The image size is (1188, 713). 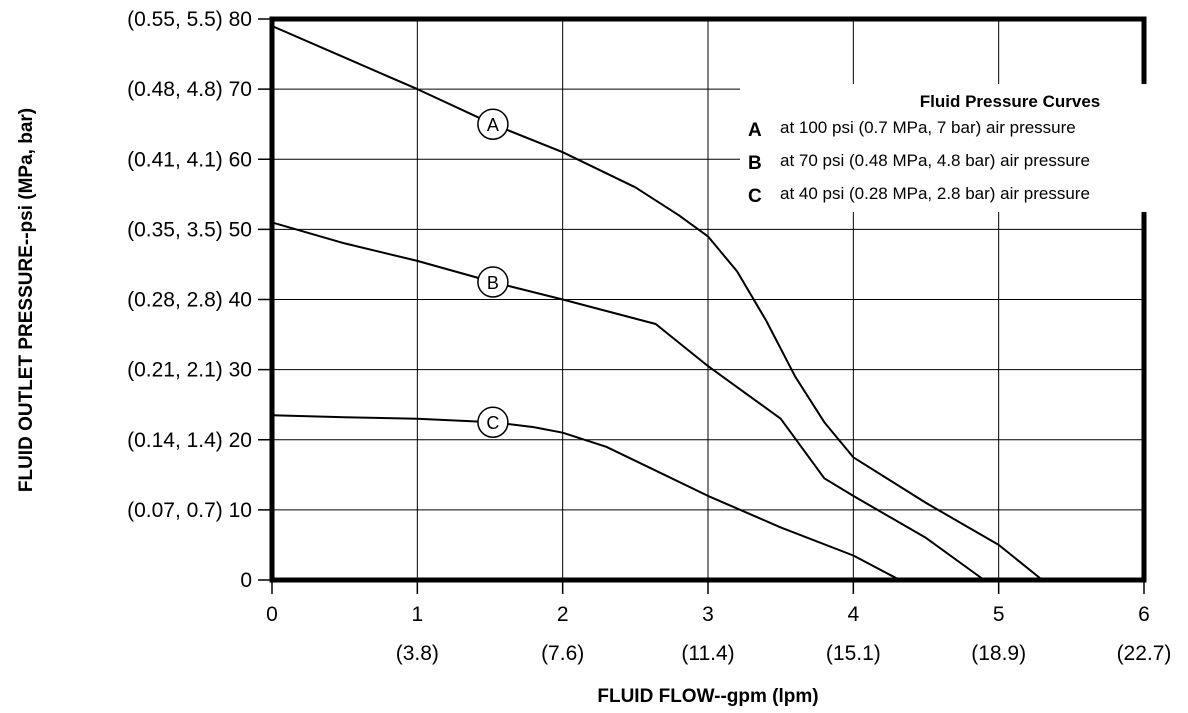 I want to click on legend-text-a: at 100 psi (0.7 MPa, 7 bar) air pressure, so click(x=928, y=127).